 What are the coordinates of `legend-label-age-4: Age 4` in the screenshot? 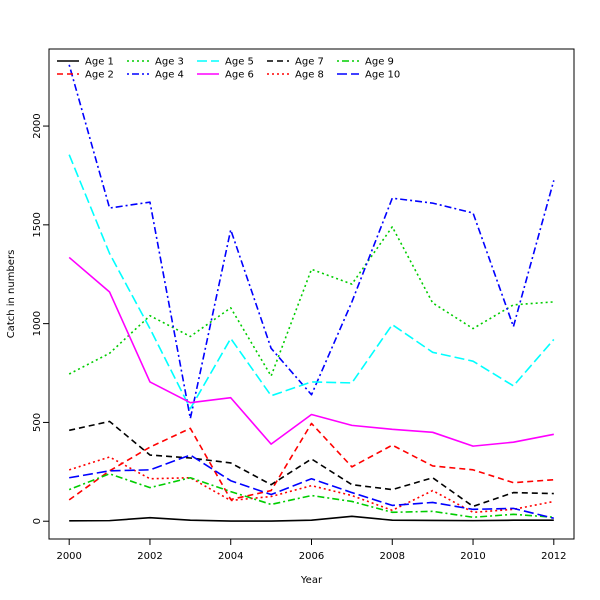 It's located at (169, 75).